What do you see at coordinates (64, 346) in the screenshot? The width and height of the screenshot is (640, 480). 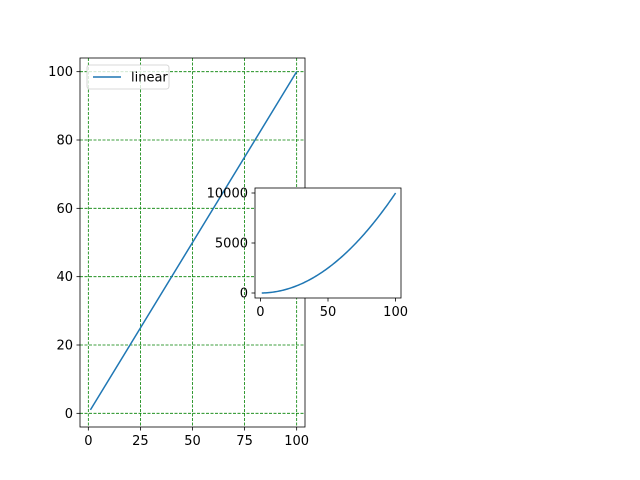 I see `main-y-tick-label: 20` at bounding box center [64, 346].